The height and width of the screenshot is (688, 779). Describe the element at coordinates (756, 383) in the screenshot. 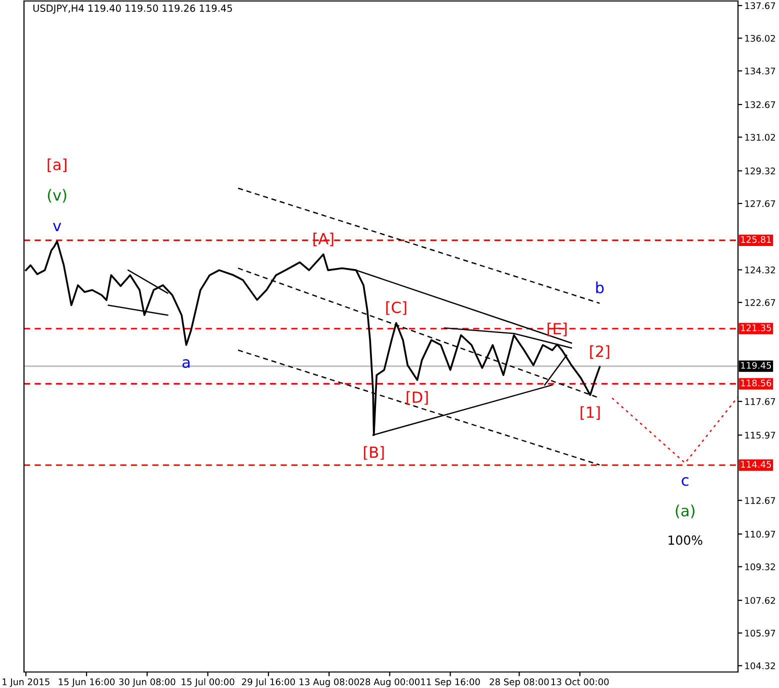

I see `ref-line-label: 118.56` at that location.